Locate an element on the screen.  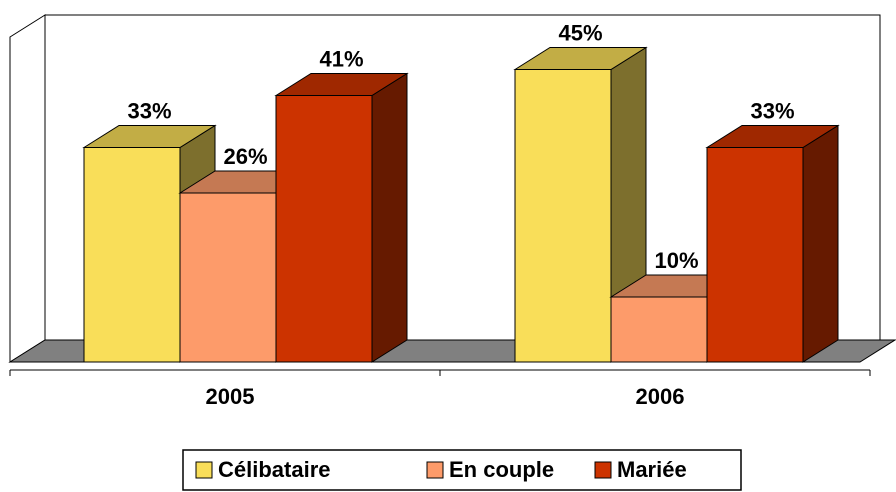
data-label: 26% is located at coordinates (245, 156).